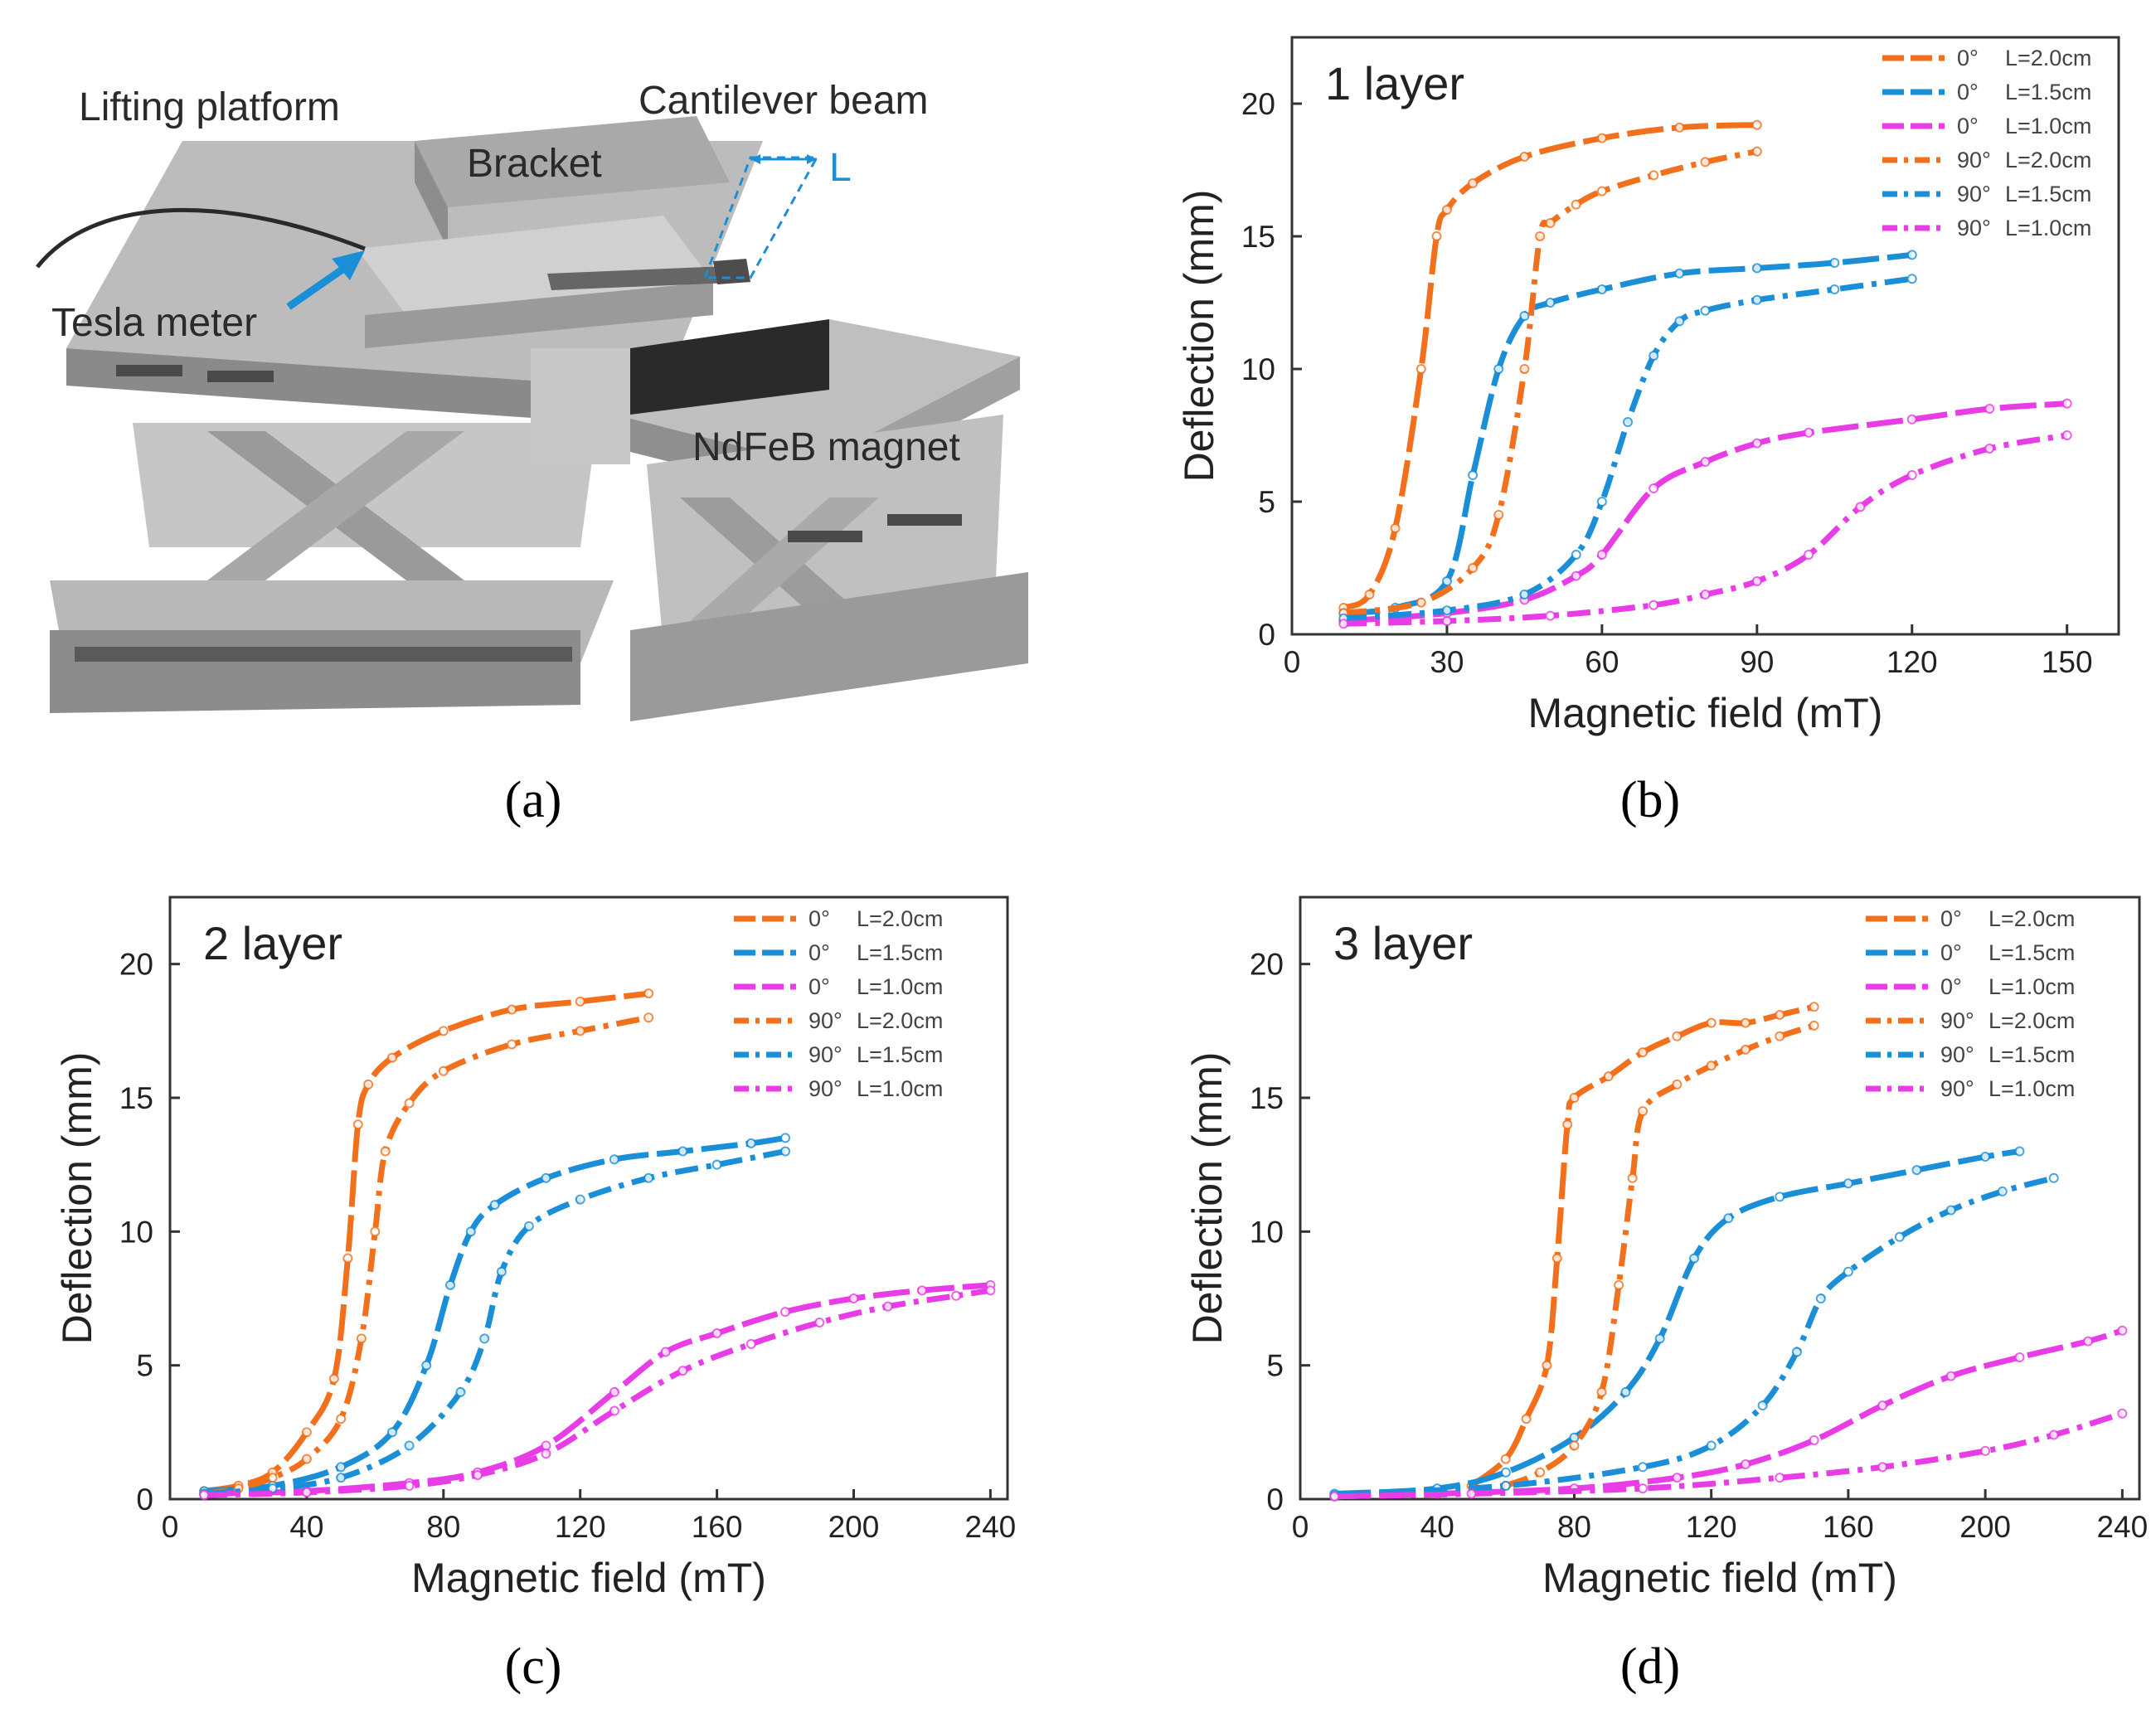  Describe the element at coordinates (318, 286) in the screenshot. I see `tesla-meter-arrow` at that location.